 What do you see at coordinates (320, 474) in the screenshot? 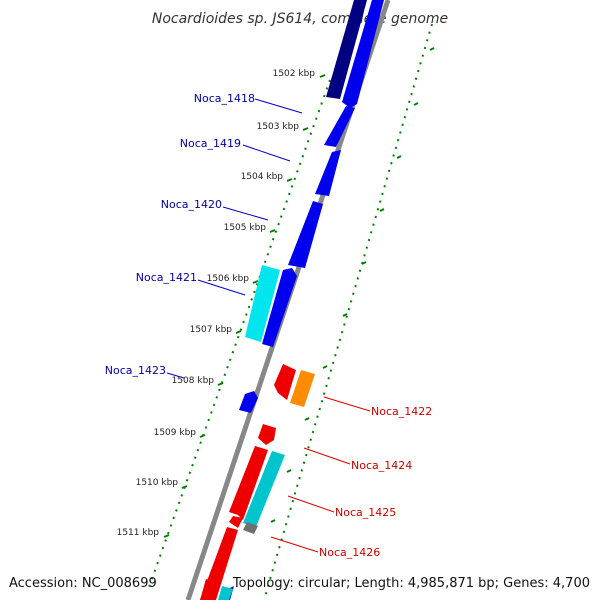
I see `red-leader-lines` at bounding box center [320, 474].